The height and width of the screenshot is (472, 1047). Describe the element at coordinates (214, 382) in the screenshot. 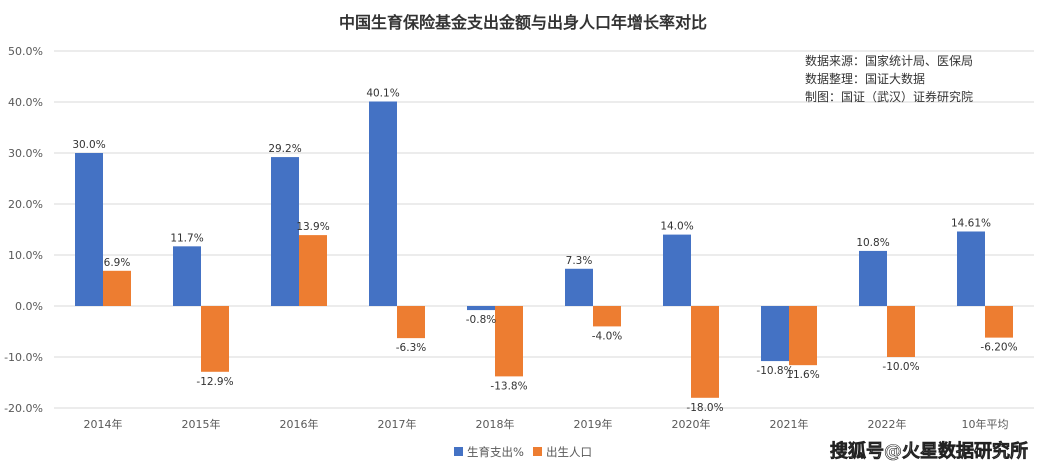

I see `data-label-series-2: -12.9%` at that location.